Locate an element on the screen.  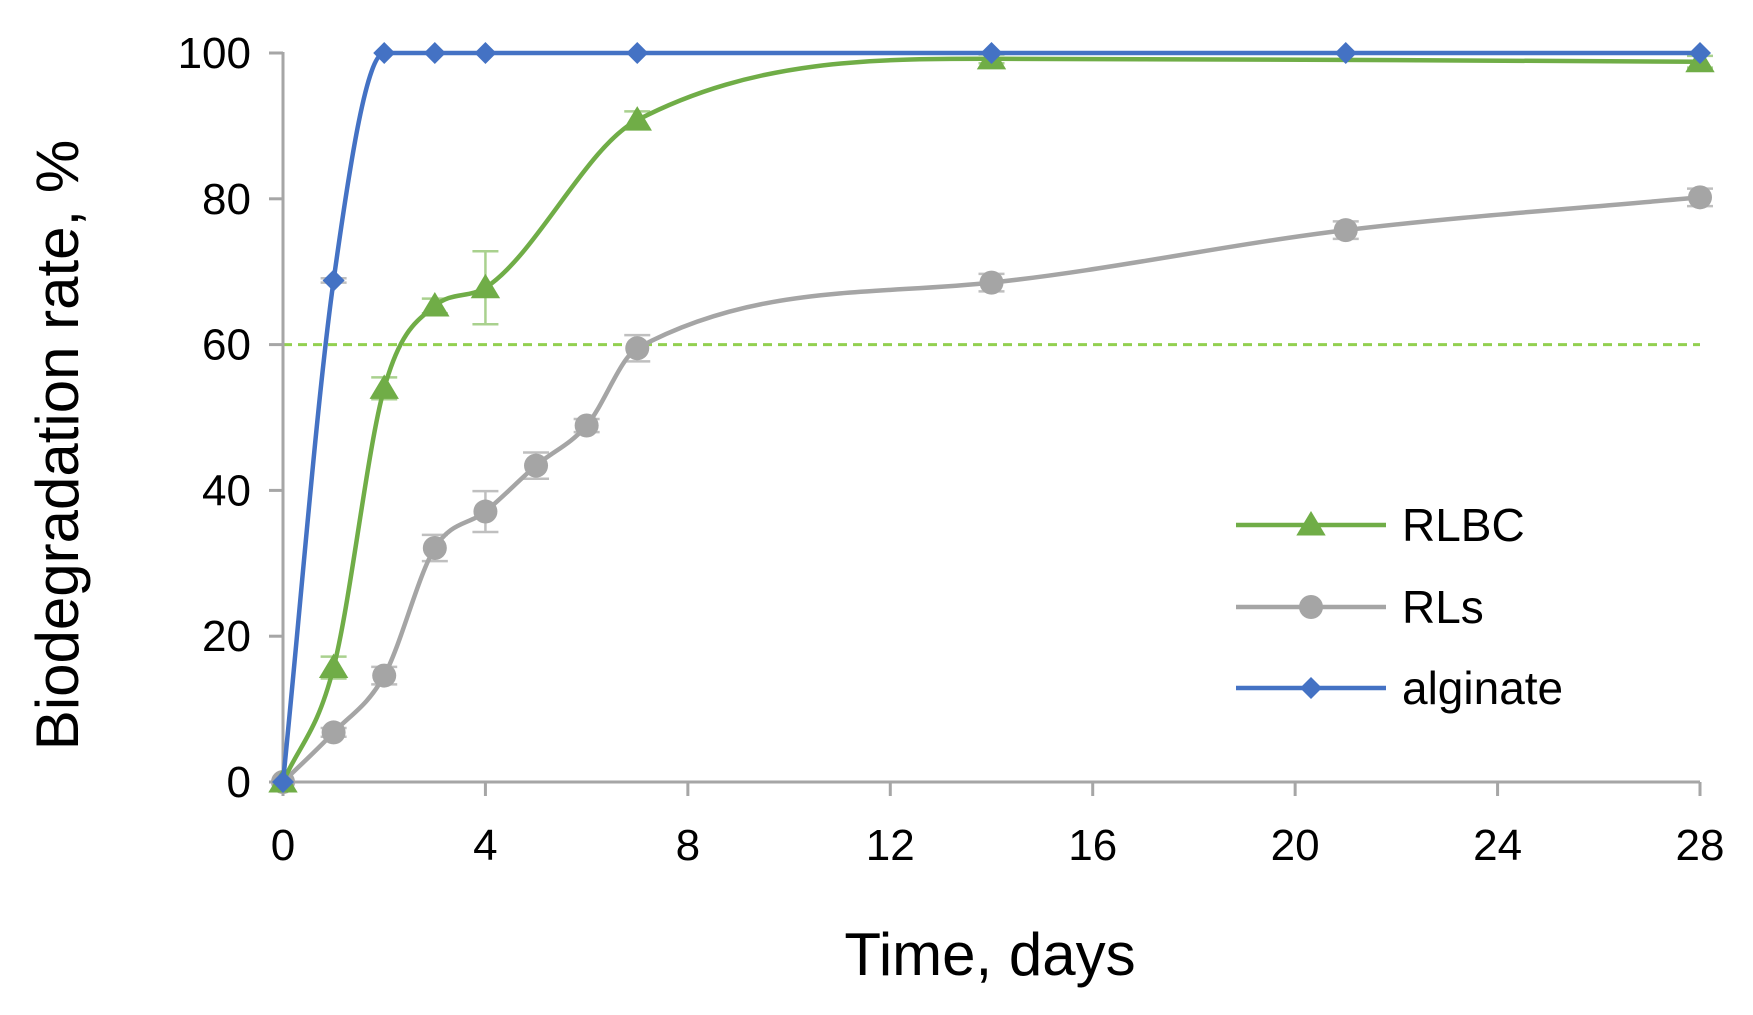
legend: RLBC RLs alginate is located at coordinates (1399, 606).